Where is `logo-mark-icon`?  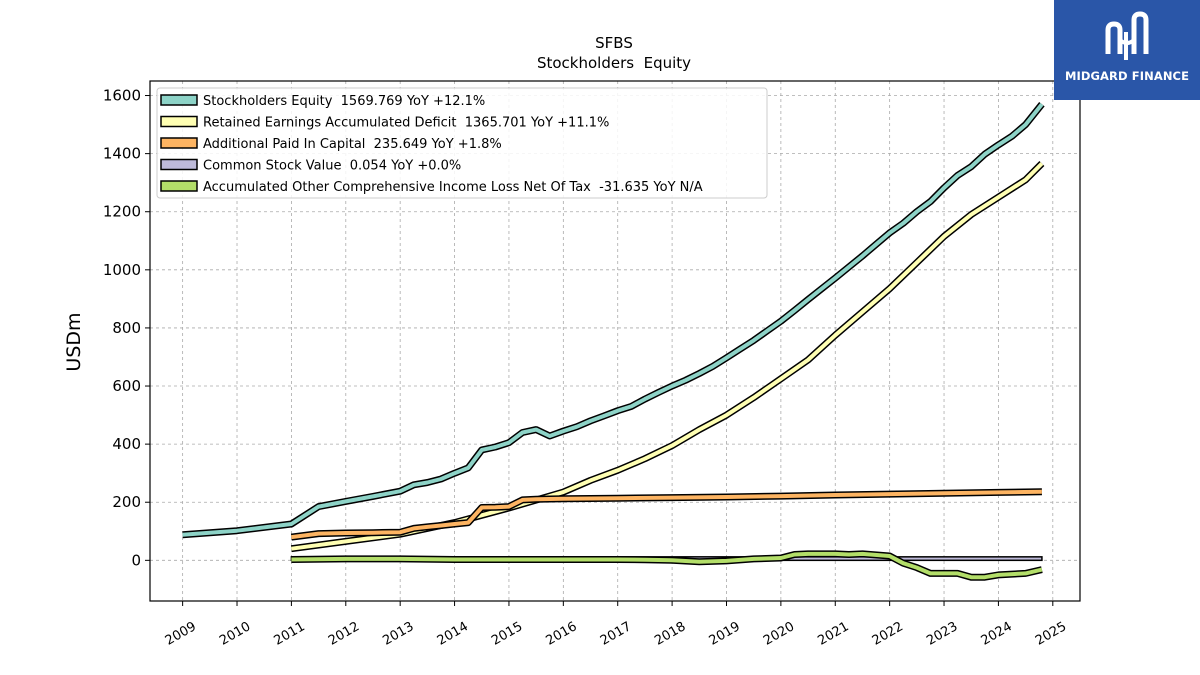
logo-mark-icon is located at coordinates (1127, 35).